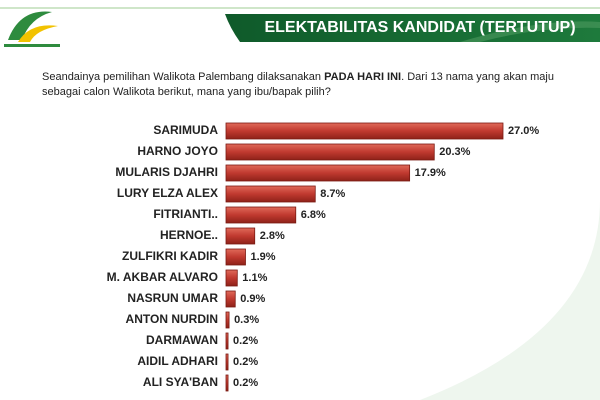  Describe the element at coordinates (246, 320) in the screenshot. I see `value-label: 0.3%` at that location.